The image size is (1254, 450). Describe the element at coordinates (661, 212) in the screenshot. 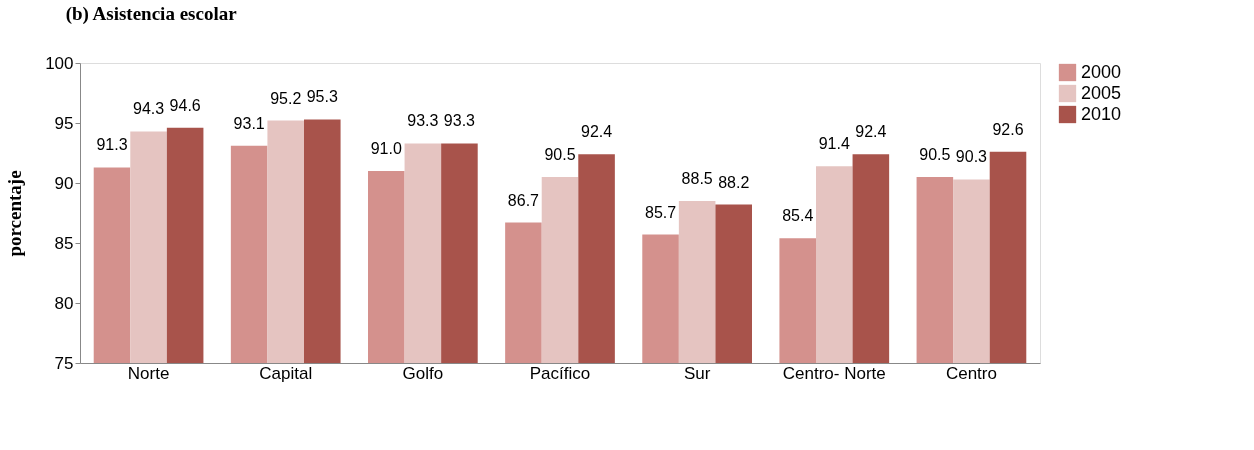

I see `data-label: 85.7` at that location.